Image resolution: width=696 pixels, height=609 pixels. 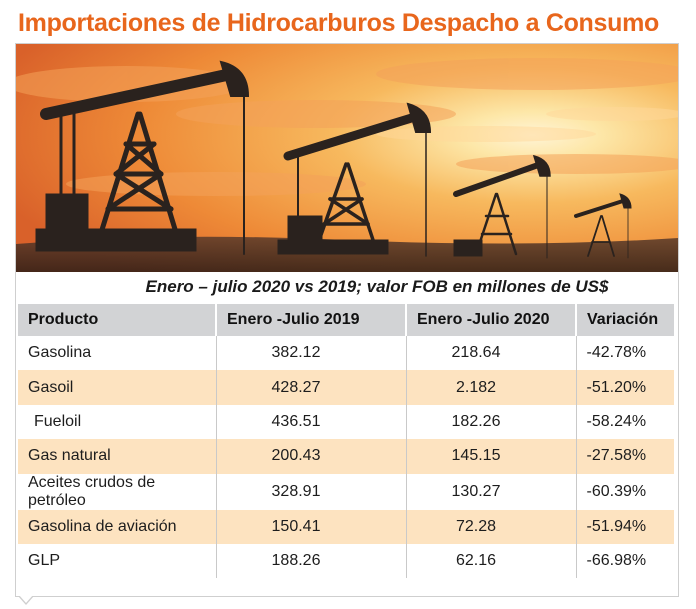 I want to click on cell-2020: 62.16, so click(x=491, y=561).